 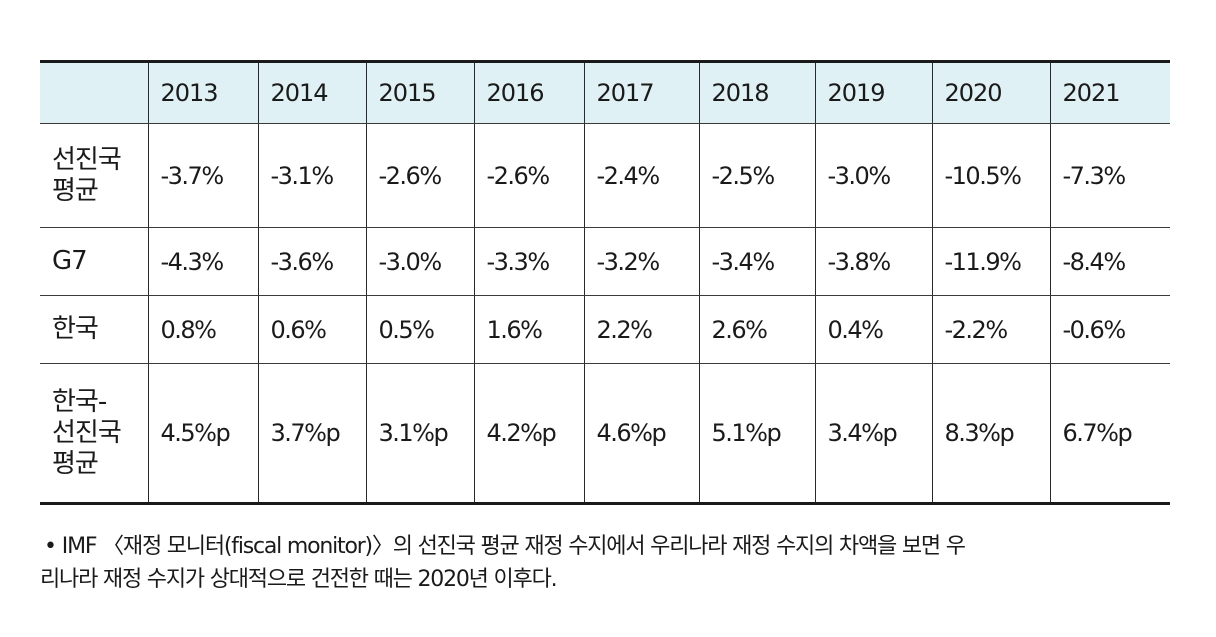 I want to click on value-cell: -3.8%, so click(x=874, y=261).